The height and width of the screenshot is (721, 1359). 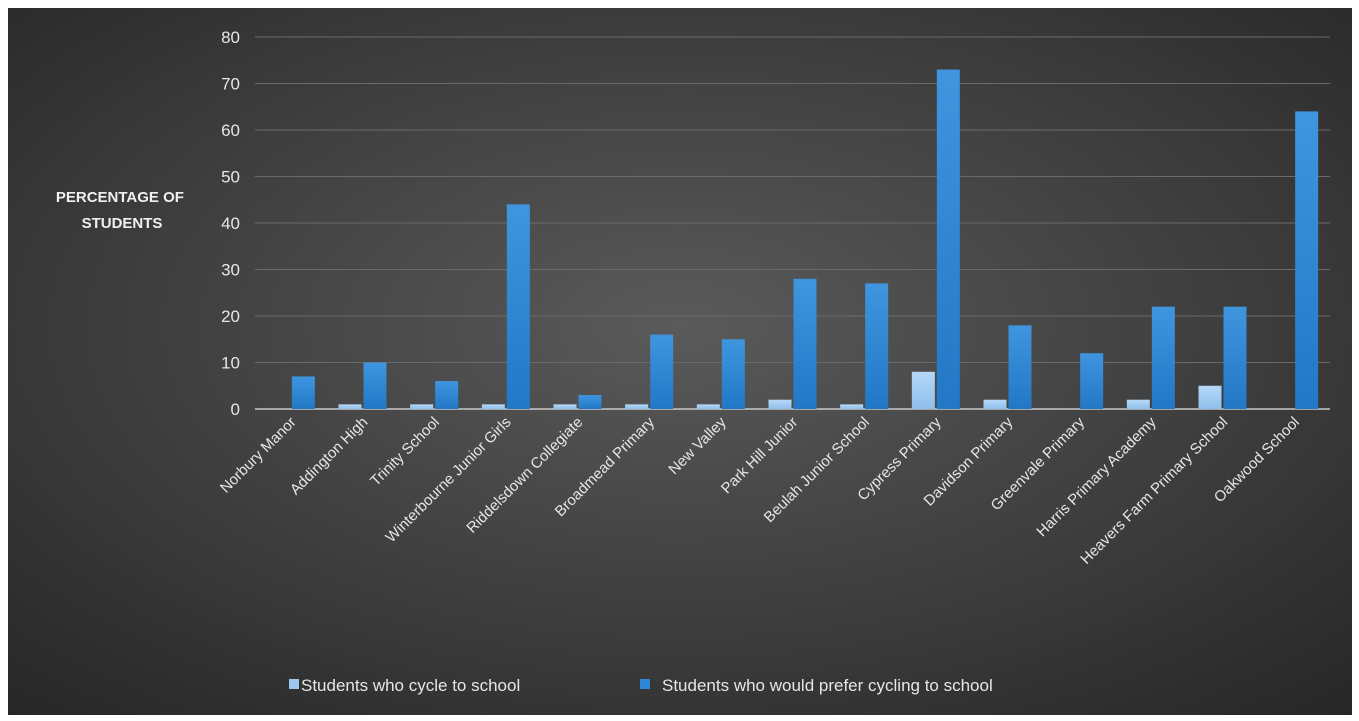 I want to click on legend-label-cycle: Students who cycle to school, so click(x=410, y=685).